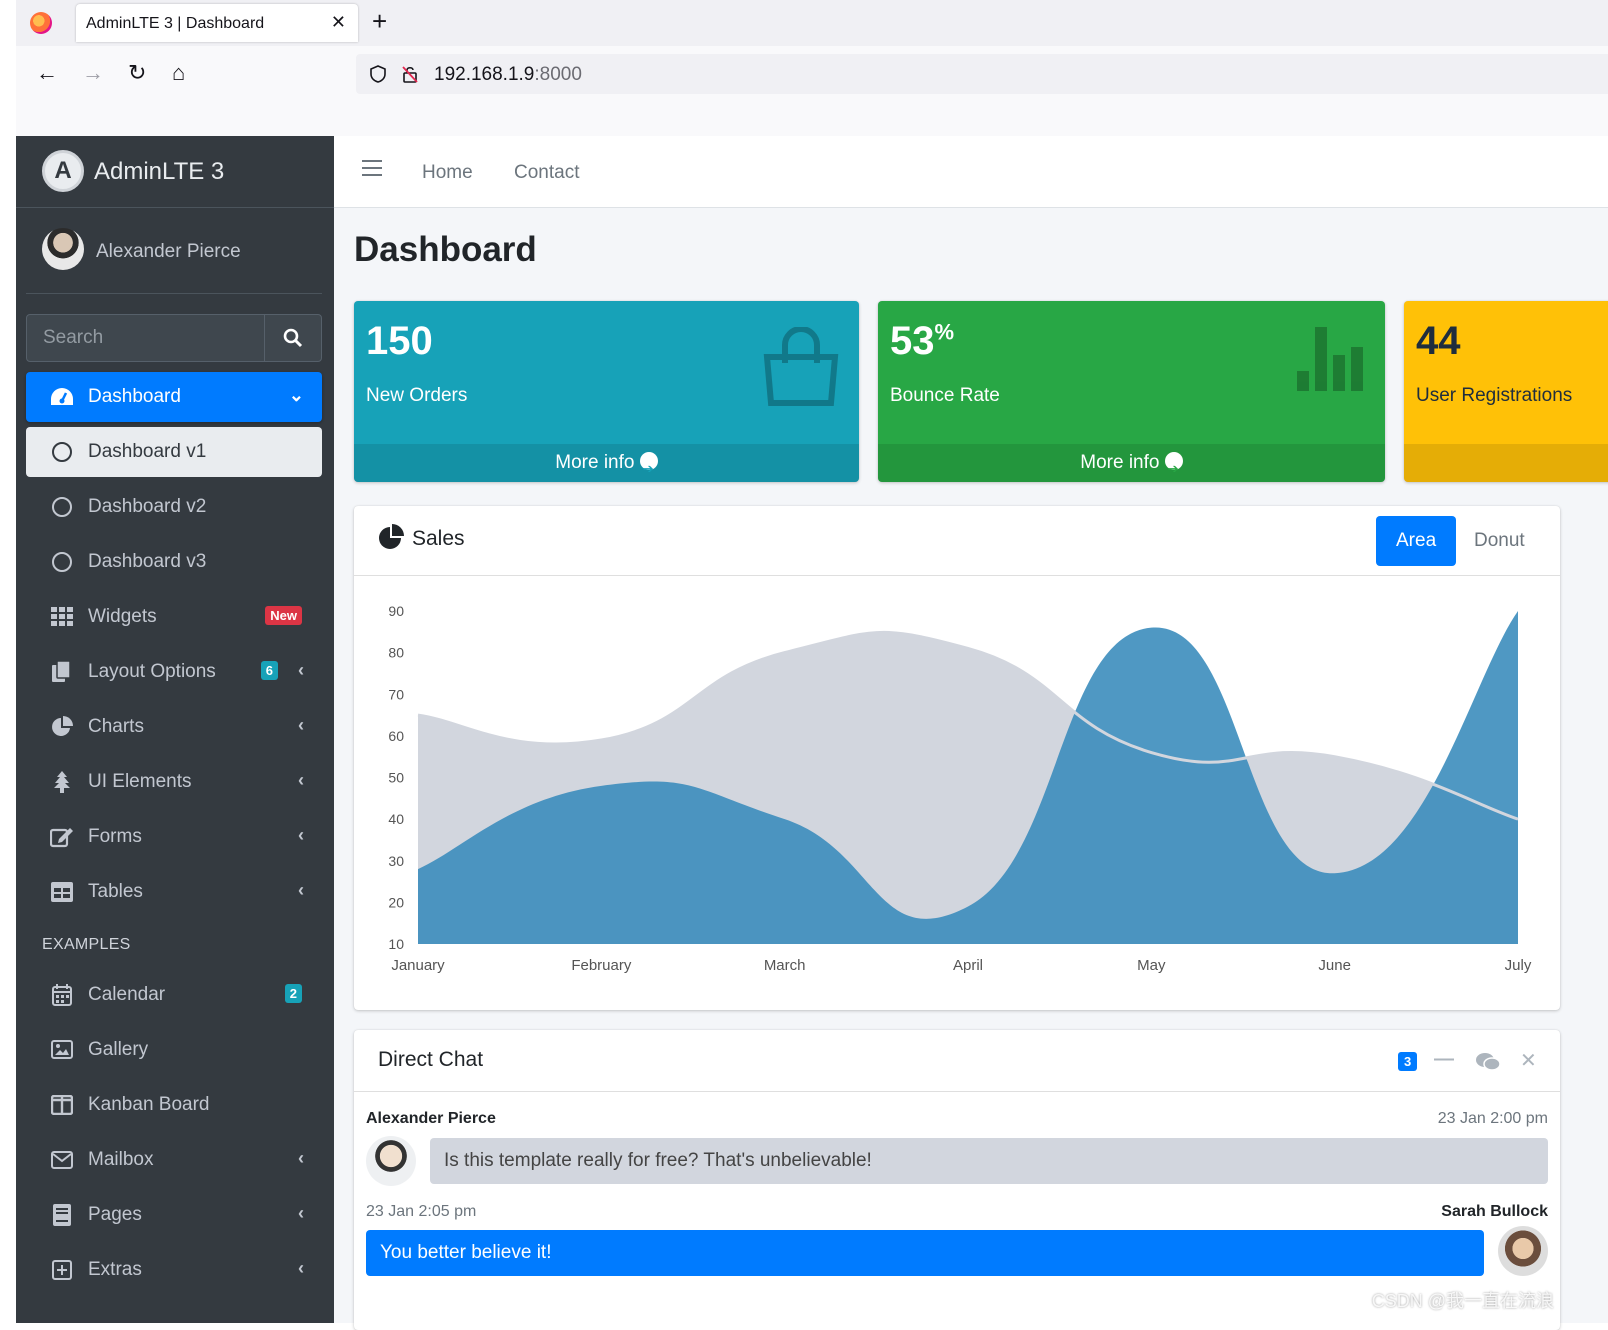  I want to click on y-tick-label: 70, so click(396, 694).